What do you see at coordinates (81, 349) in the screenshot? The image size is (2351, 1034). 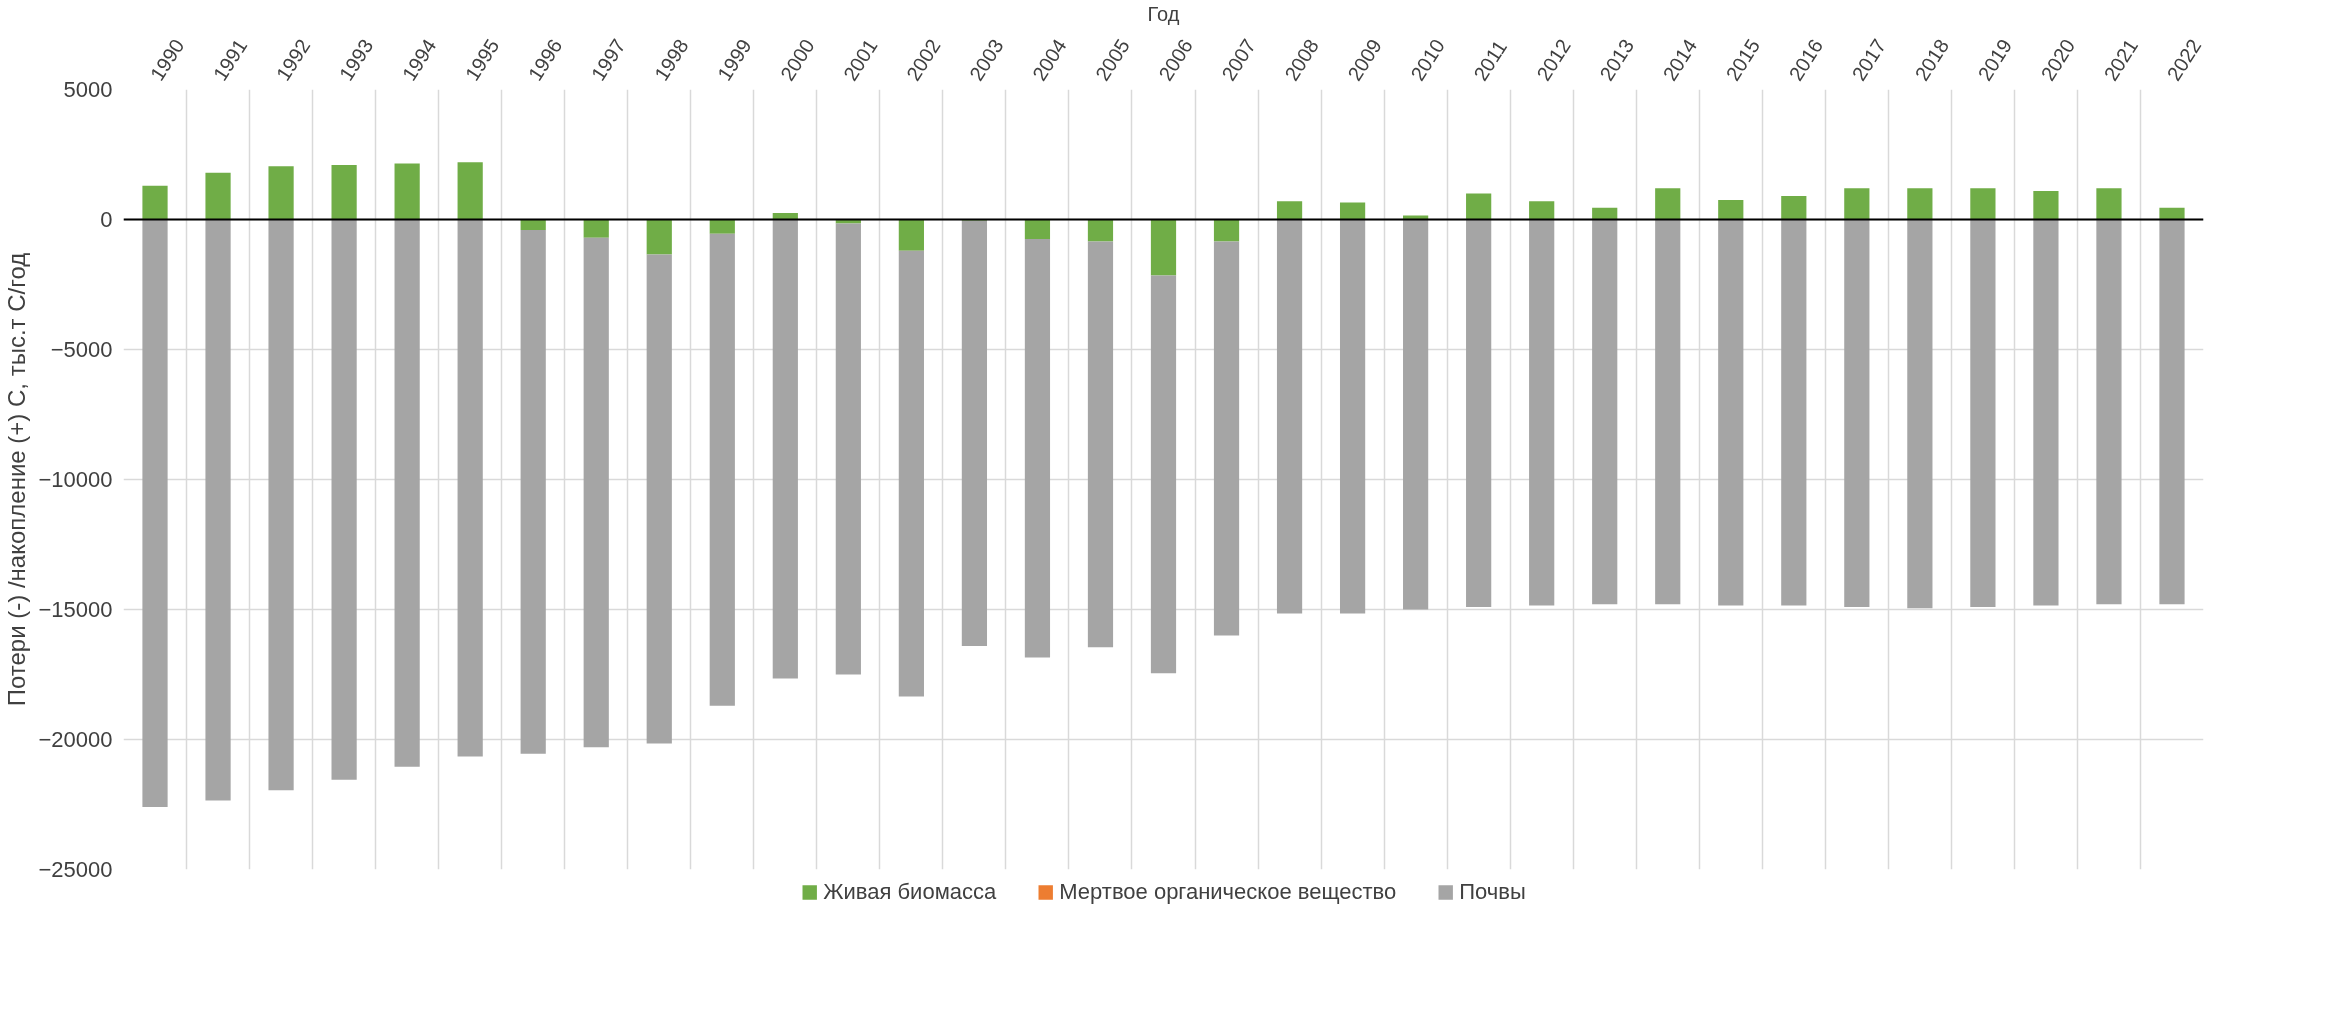 I see `y-tick-label: −5000` at bounding box center [81, 349].